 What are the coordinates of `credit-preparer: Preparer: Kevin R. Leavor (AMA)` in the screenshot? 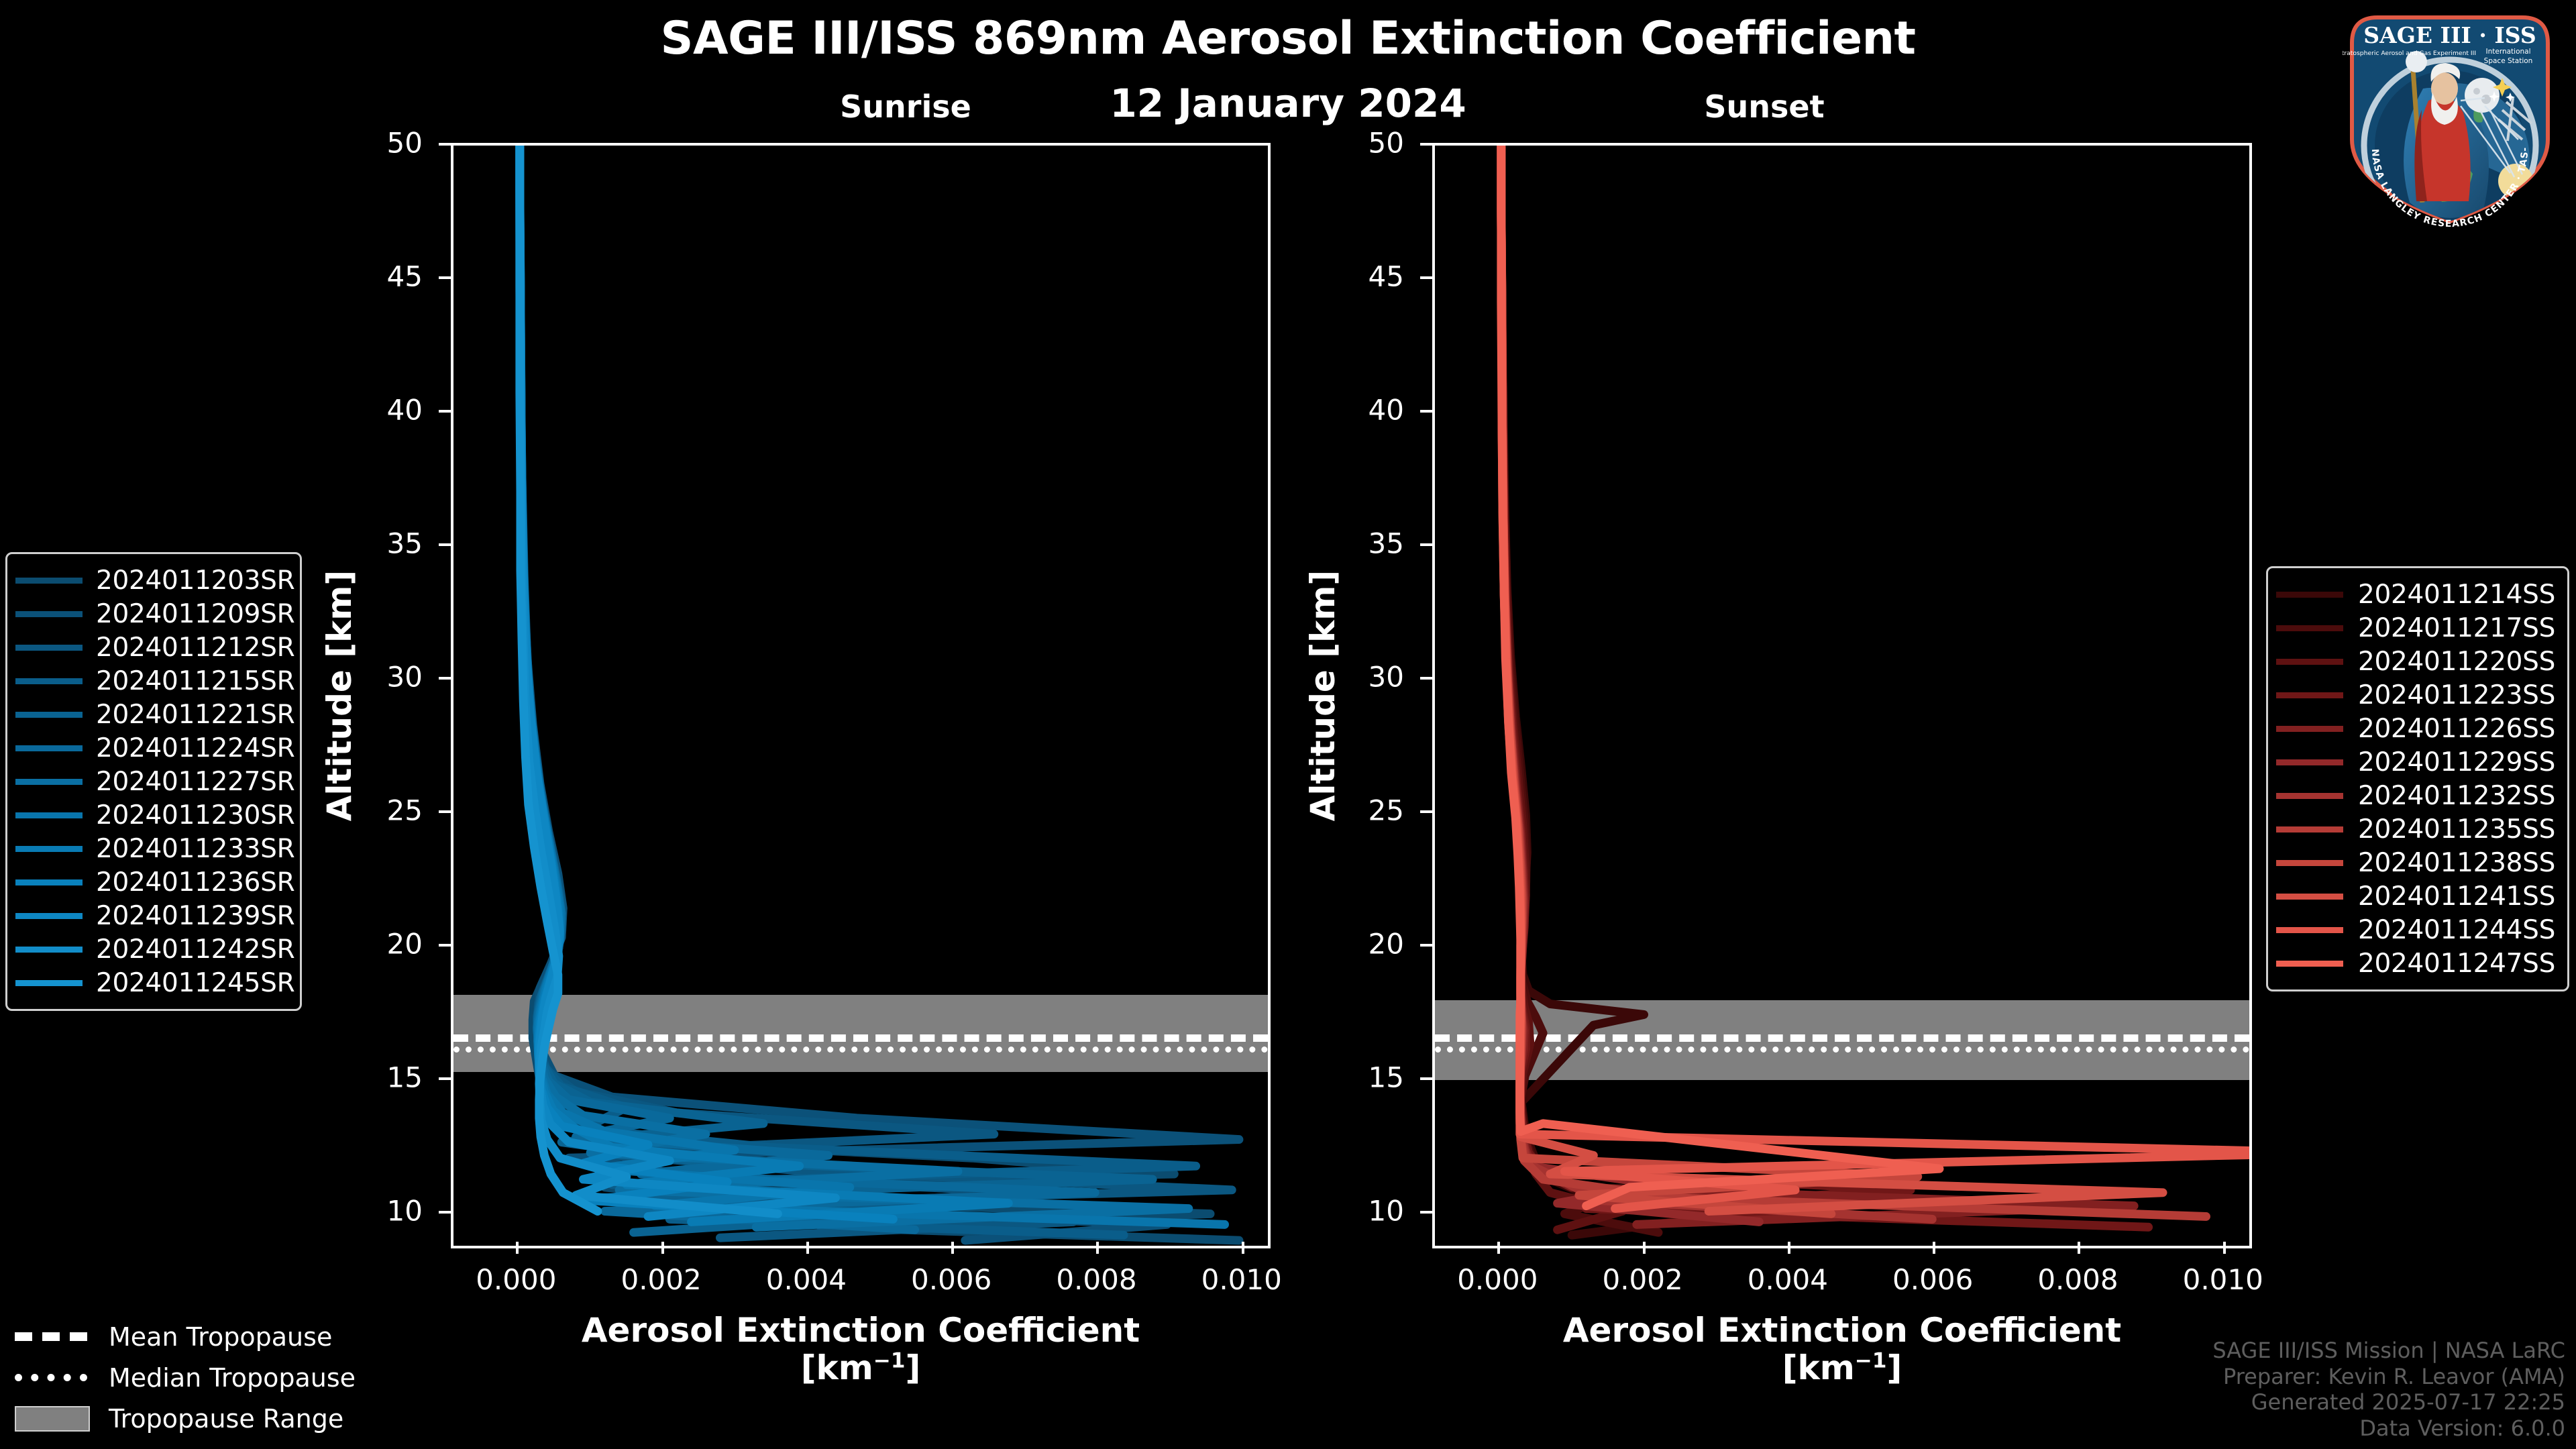 It's located at (2393, 1376).